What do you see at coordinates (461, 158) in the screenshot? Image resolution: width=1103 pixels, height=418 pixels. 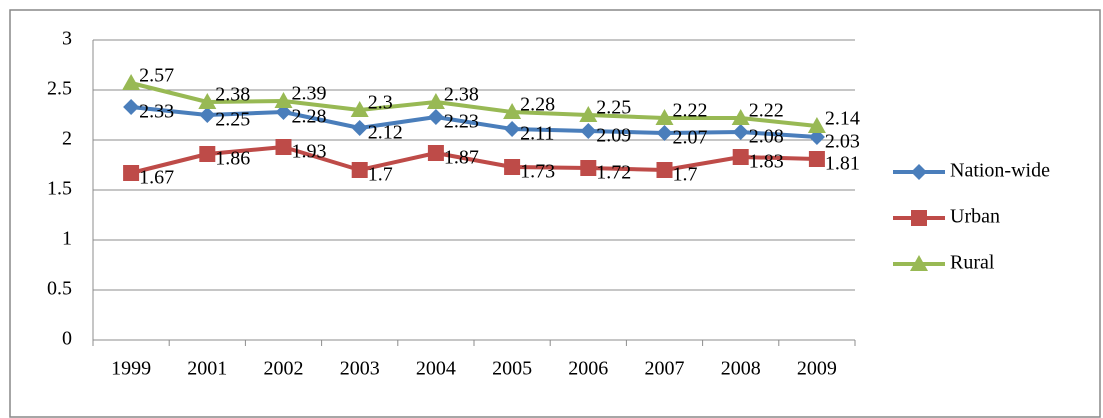 I see `data-label: 1.87` at bounding box center [461, 158].